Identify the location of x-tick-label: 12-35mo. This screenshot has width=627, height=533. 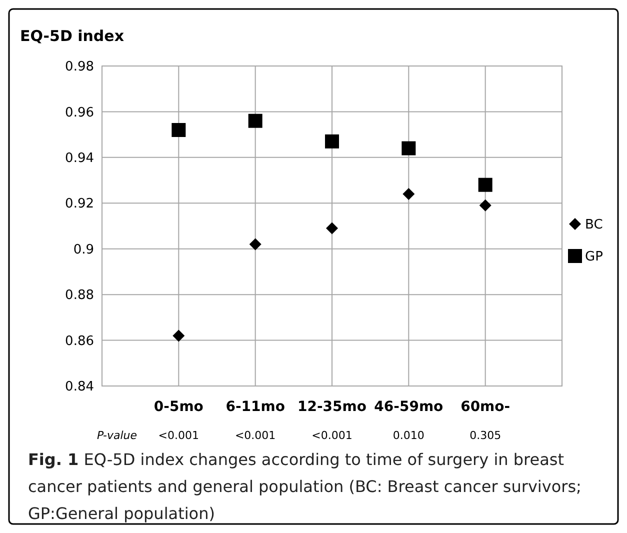
(332, 407).